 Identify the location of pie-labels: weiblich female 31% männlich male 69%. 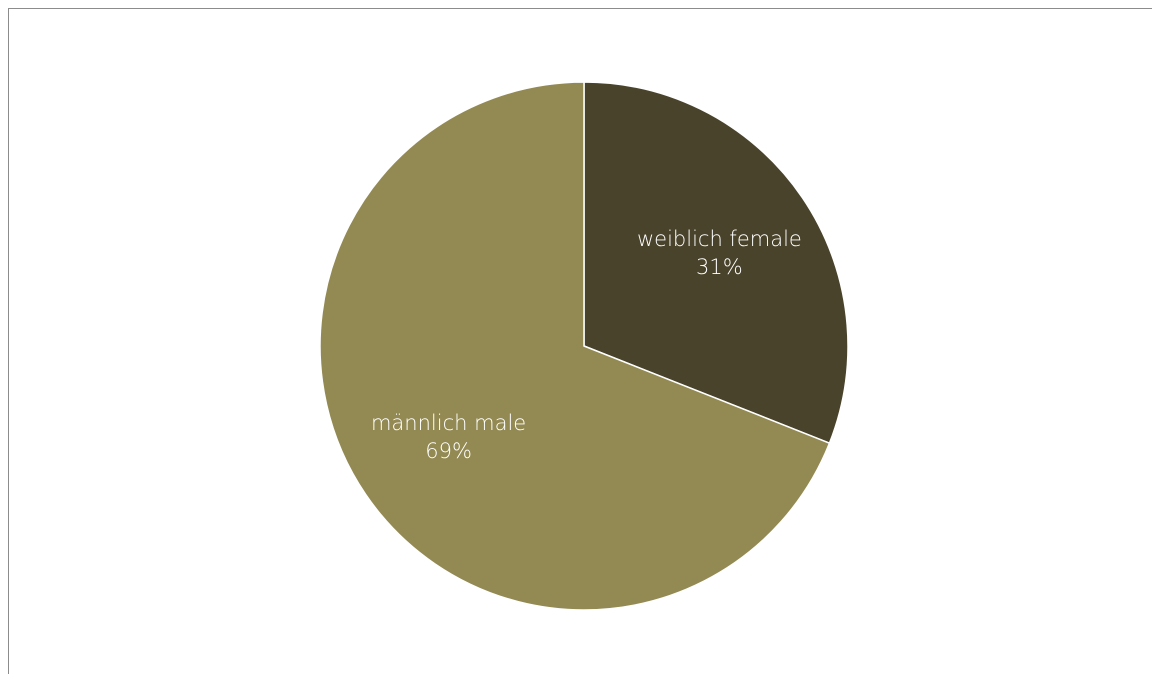
(586, 345).